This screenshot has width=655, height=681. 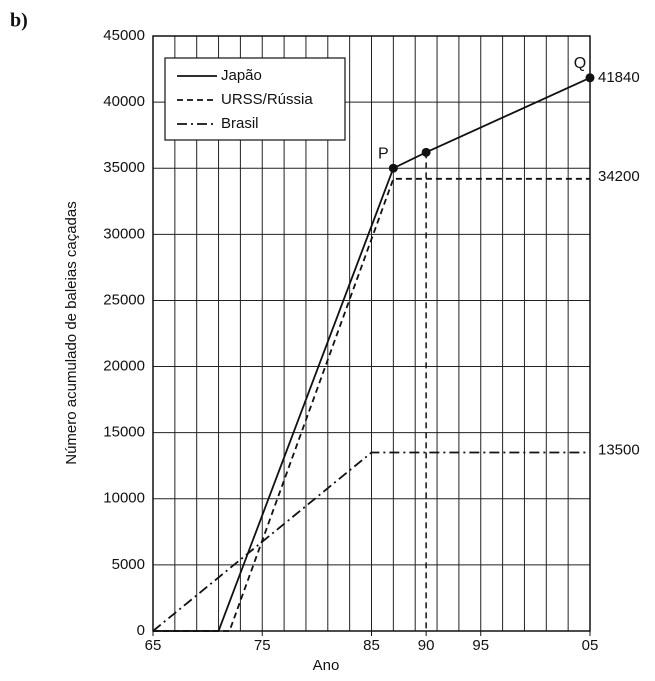 I want to click on x-tick-label: 05, so click(x=590, y=645).